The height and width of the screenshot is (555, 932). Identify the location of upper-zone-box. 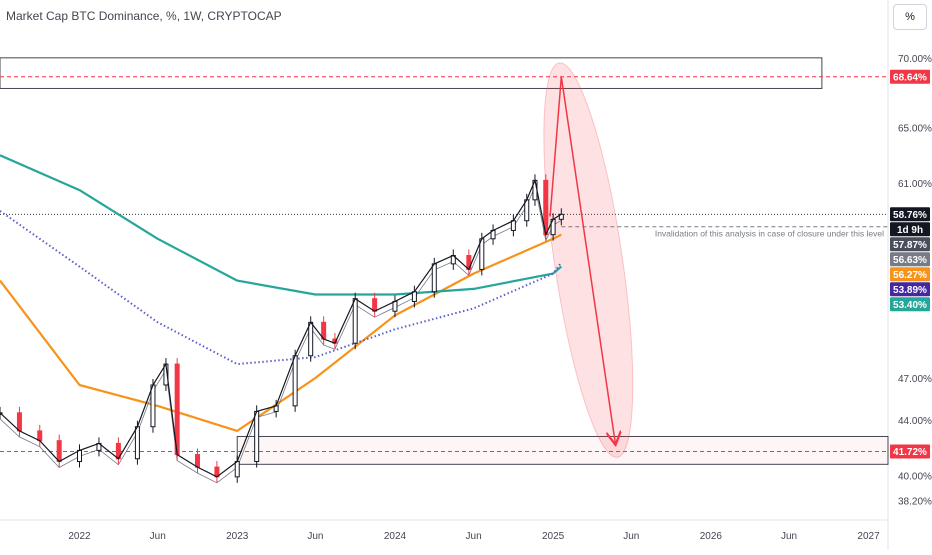
(411, 73).